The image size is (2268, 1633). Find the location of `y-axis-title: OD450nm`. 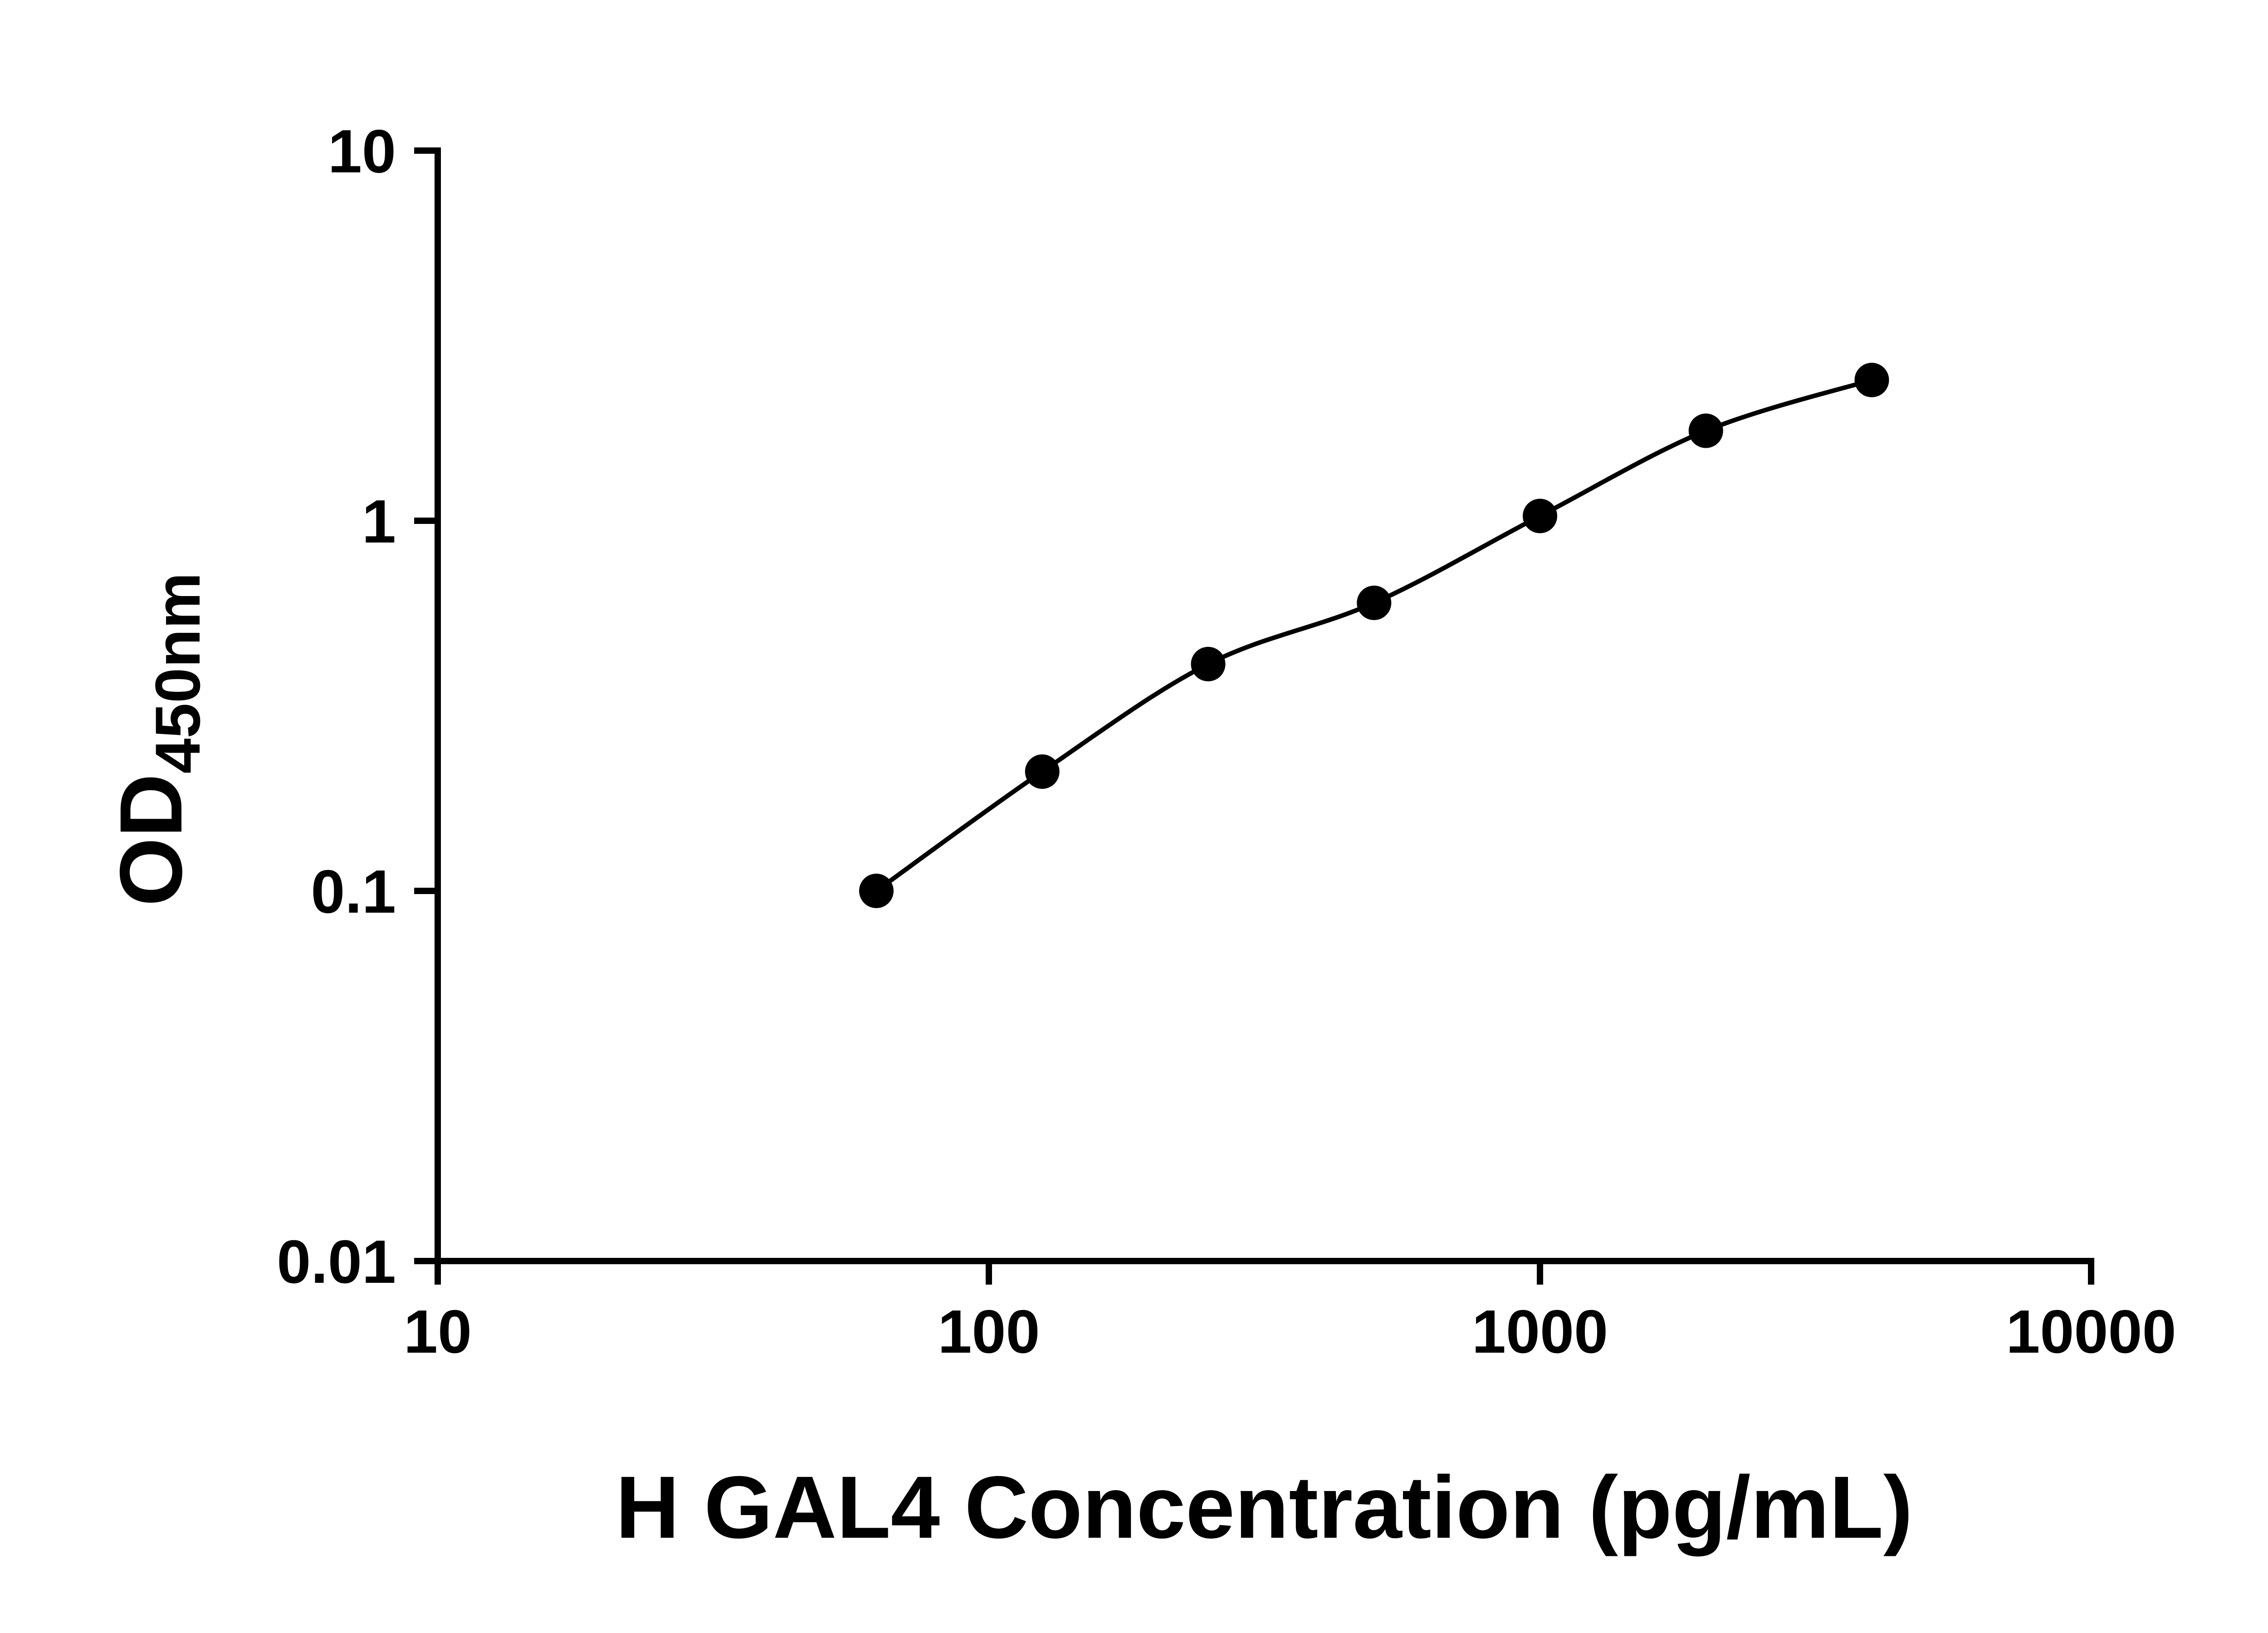

y-axis-title: OD450nm is located at coordinates (157, 739).